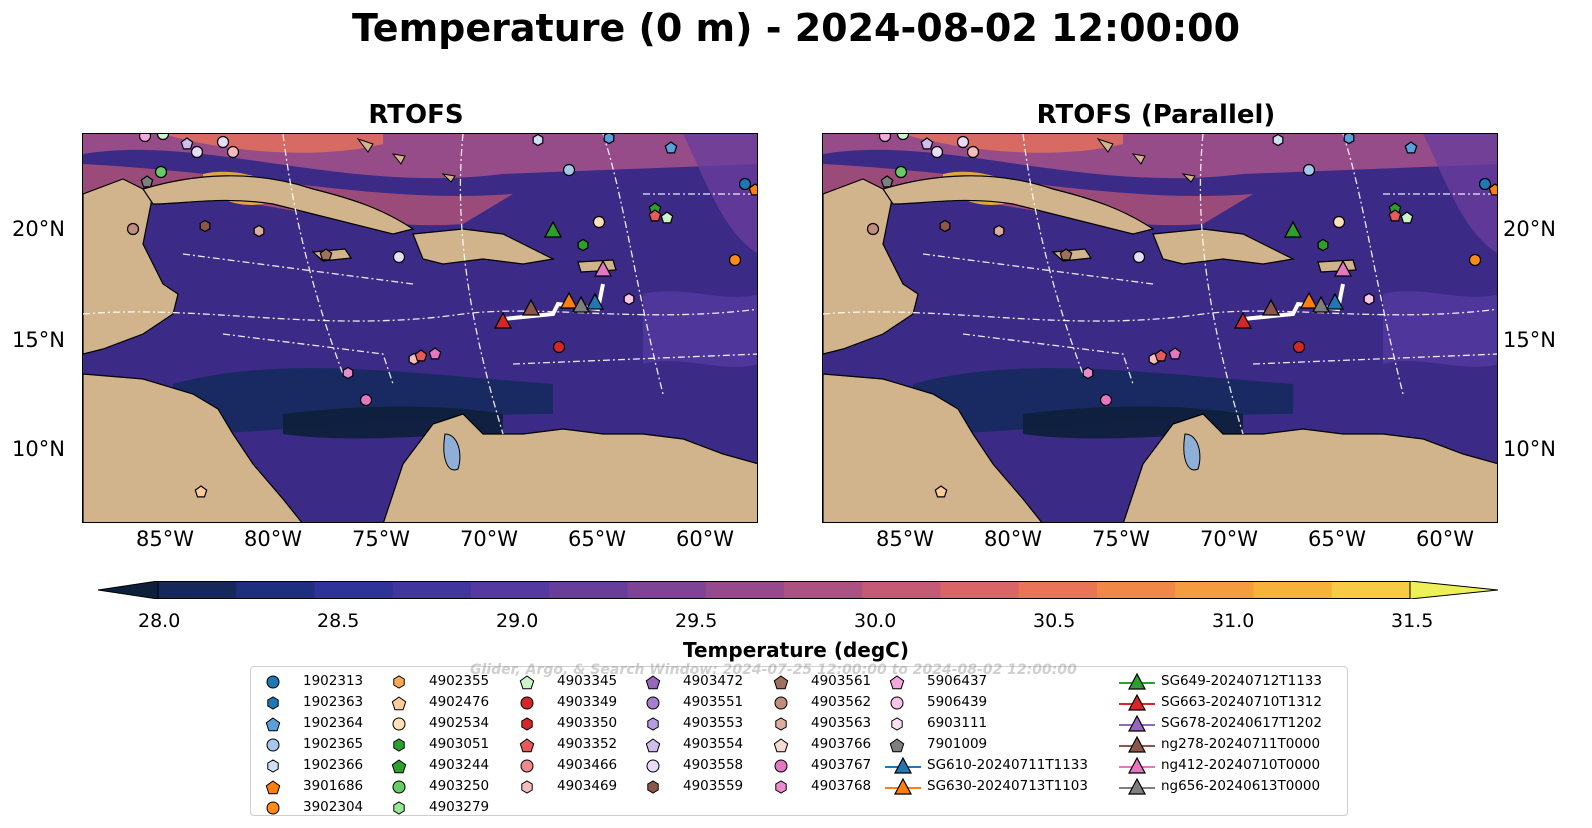 The width and height of the screenshot is (1592, 828). What do you see at coordinates (1529, 229) in the screenshot?
I see `lat-label-right: 20°N` at bounding box center [1529, 229].